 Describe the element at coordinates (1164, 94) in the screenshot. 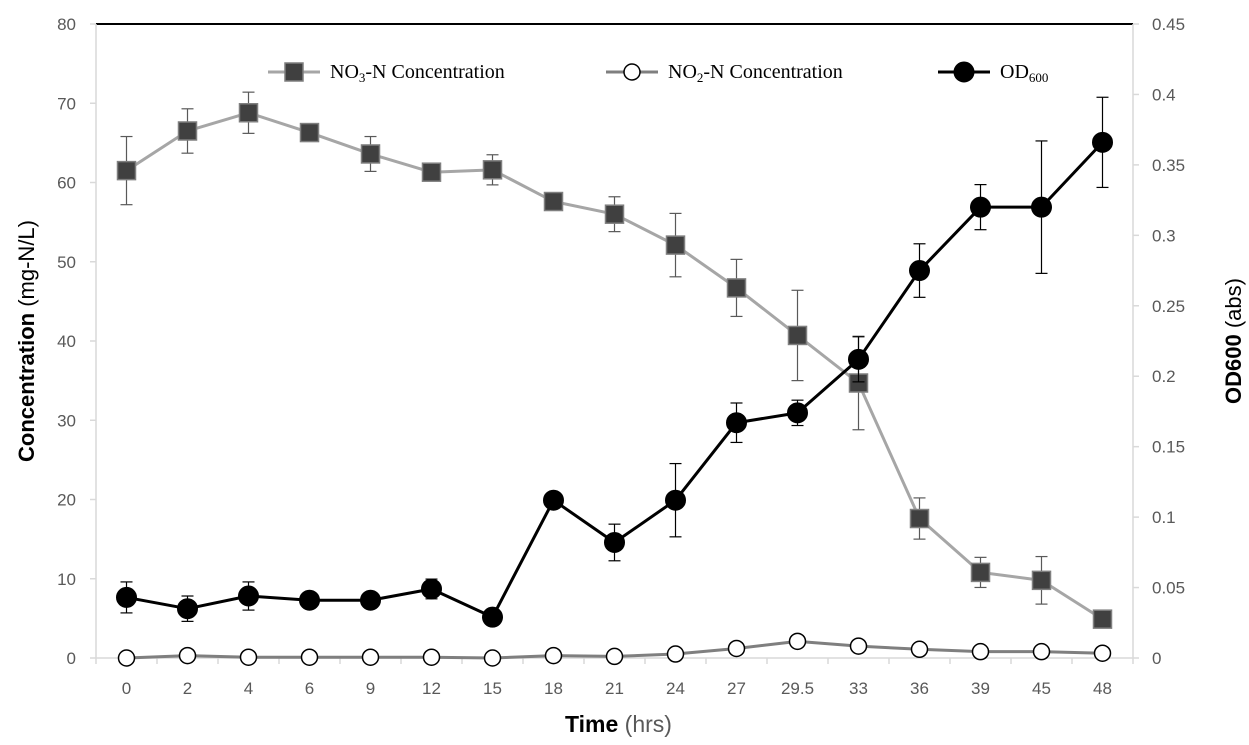

I see `y-right-tick-label: 0.4` at that location.